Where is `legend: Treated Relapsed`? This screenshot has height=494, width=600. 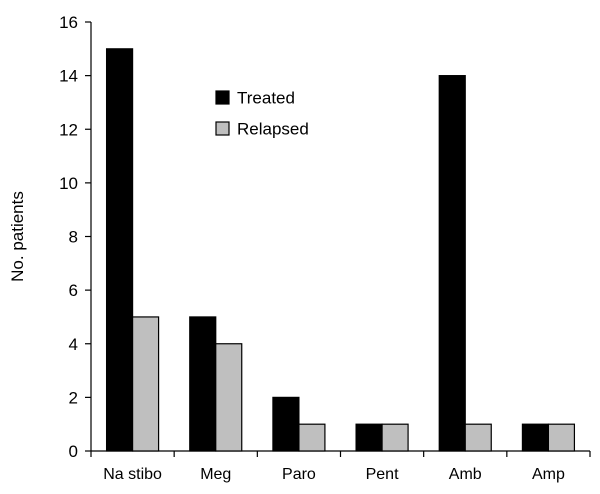
legend: Treated Relapsed is located at coordinates (262, 114).